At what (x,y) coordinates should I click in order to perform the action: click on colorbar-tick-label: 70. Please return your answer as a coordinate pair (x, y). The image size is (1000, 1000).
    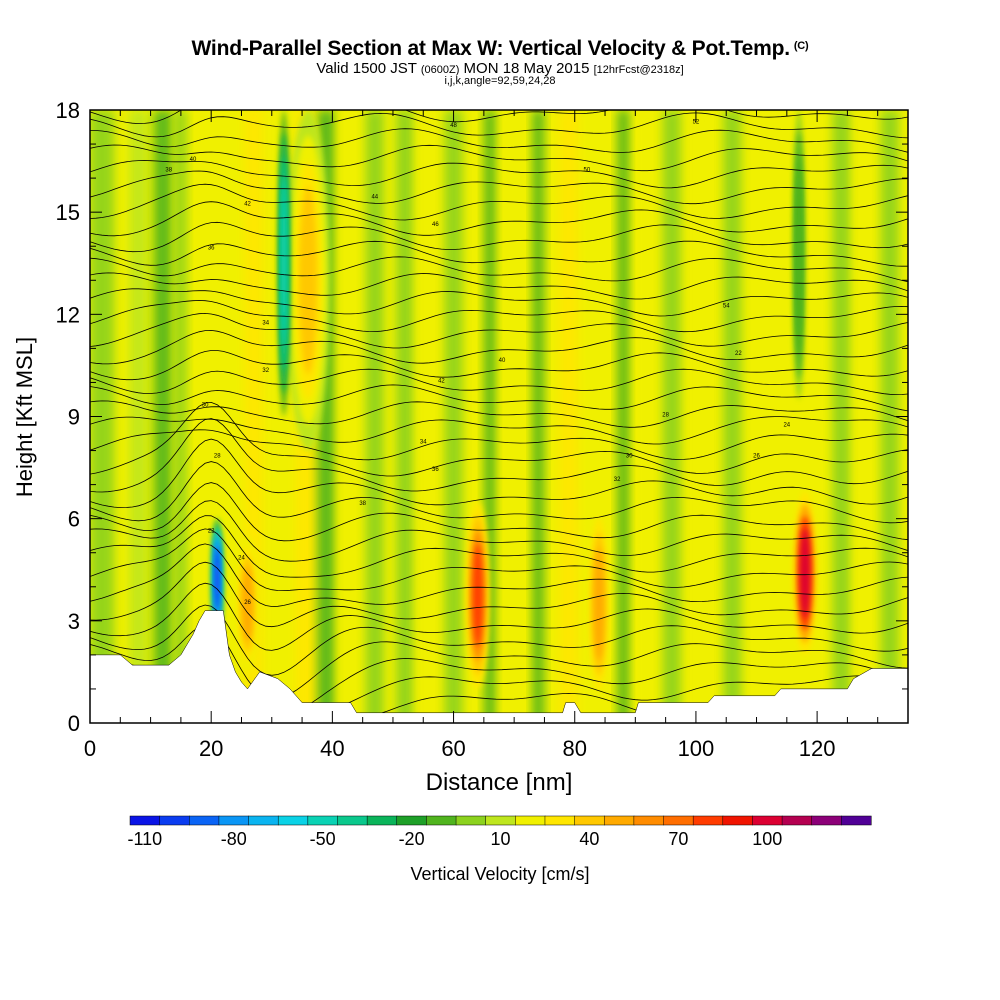
    Looking at the image, I should click on (678, 839).